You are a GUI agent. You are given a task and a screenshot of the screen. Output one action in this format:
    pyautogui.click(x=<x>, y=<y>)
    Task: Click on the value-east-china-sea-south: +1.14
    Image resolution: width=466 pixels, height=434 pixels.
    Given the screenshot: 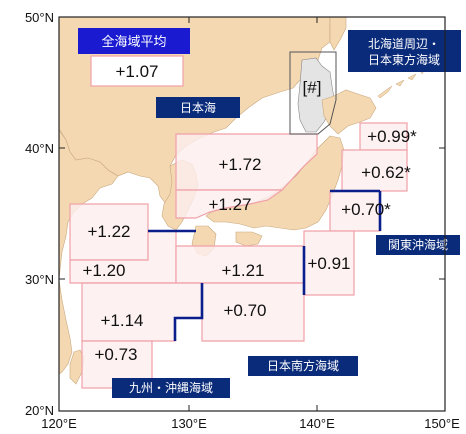 What is the action you would take?
    pyautogui.click(x=121, y=320)
    